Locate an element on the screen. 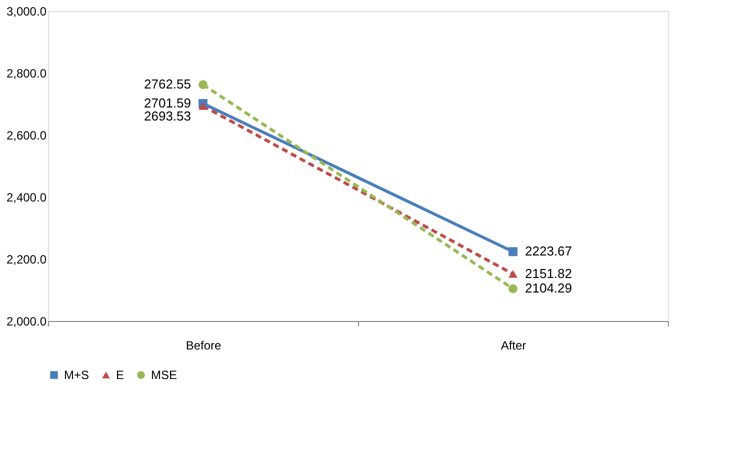  data-label: 2701.59 is located at coordinates (167, 103).